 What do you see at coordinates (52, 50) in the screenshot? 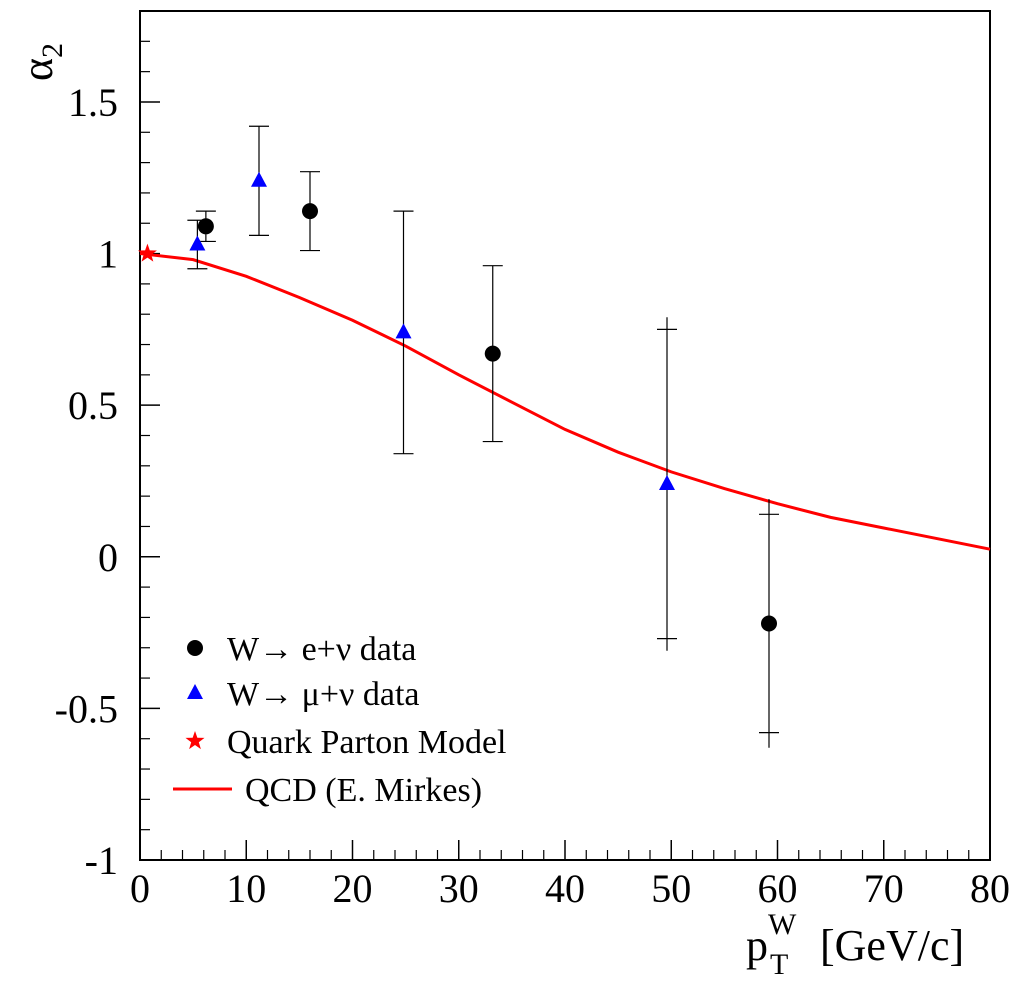
I see `y-axis-label-sub: 2` at bounding box center [52, 50].